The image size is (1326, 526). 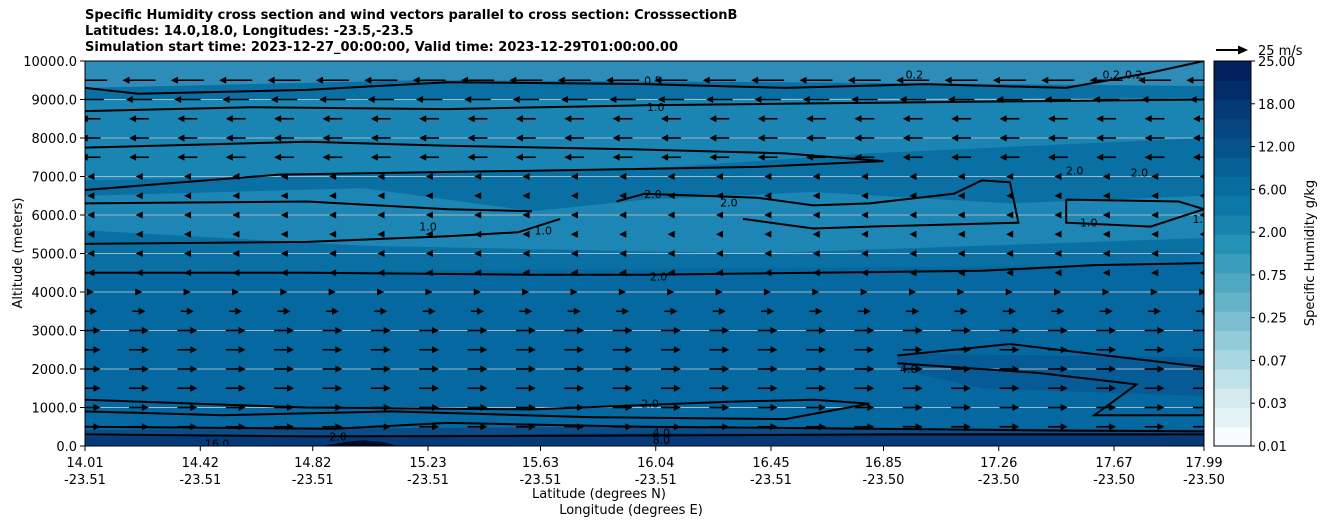 I want to click on band-upper-dry, so click(x=644, y=74).